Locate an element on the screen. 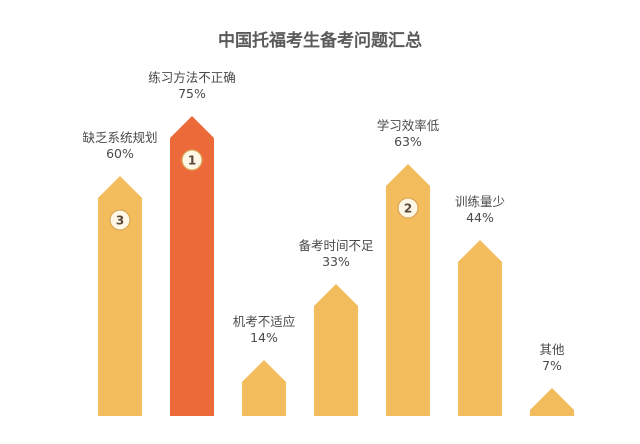  category-label-5: 学习效率低 is located at coordinates (408, 125).